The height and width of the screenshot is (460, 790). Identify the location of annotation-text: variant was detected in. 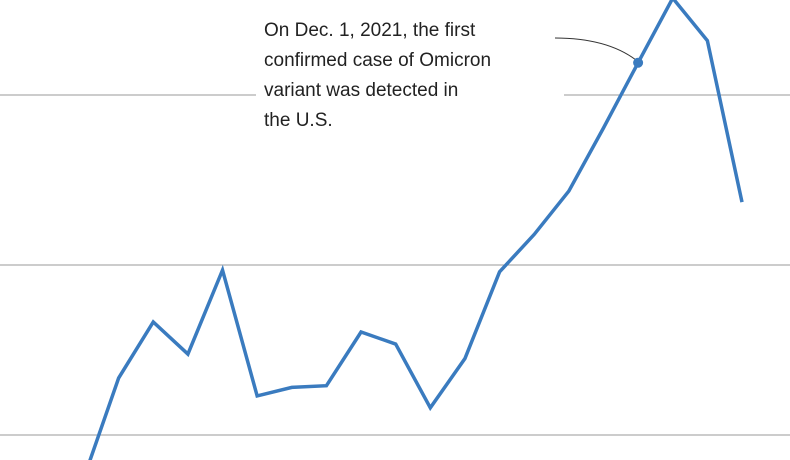
(361, 90).